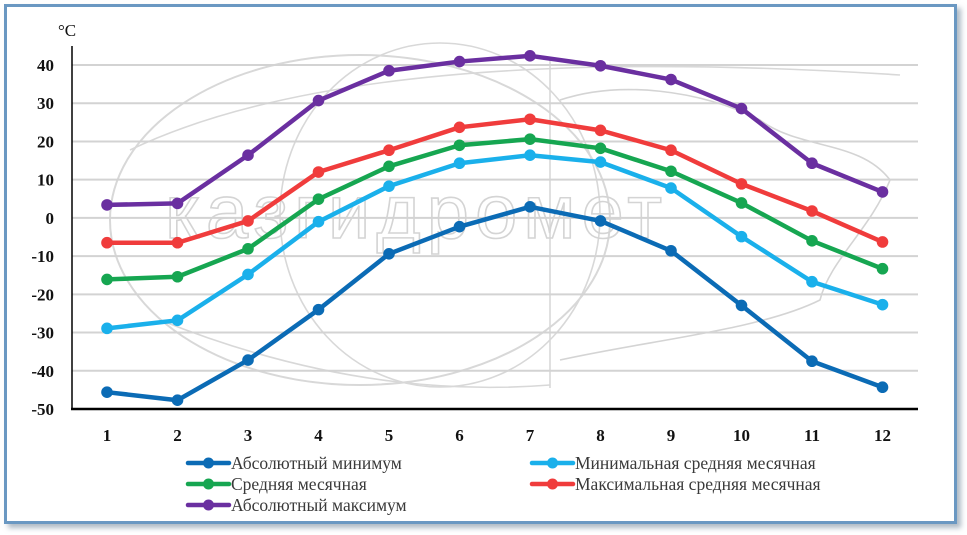 The width and height of the screenshot is (967, 535). Describe the element at coordinates (882, 435) in the screenshot. I see `x-tick-label: 12` at that location.